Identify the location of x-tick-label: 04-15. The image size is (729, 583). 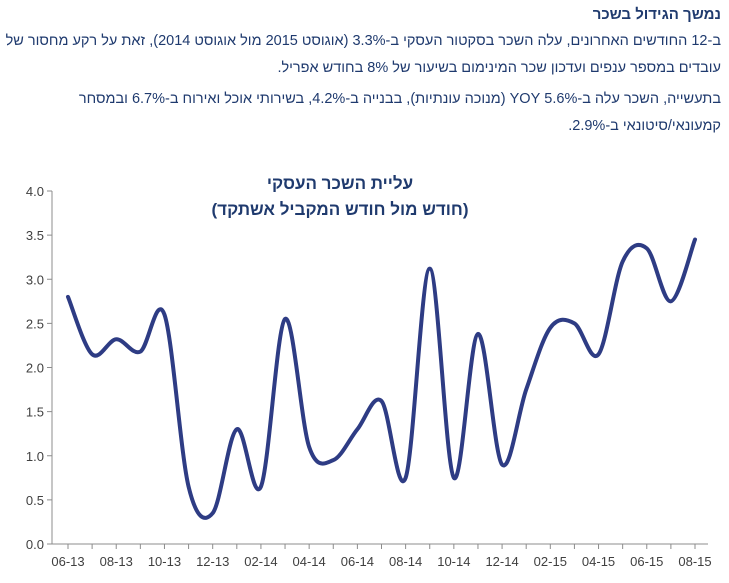
(598, 561).